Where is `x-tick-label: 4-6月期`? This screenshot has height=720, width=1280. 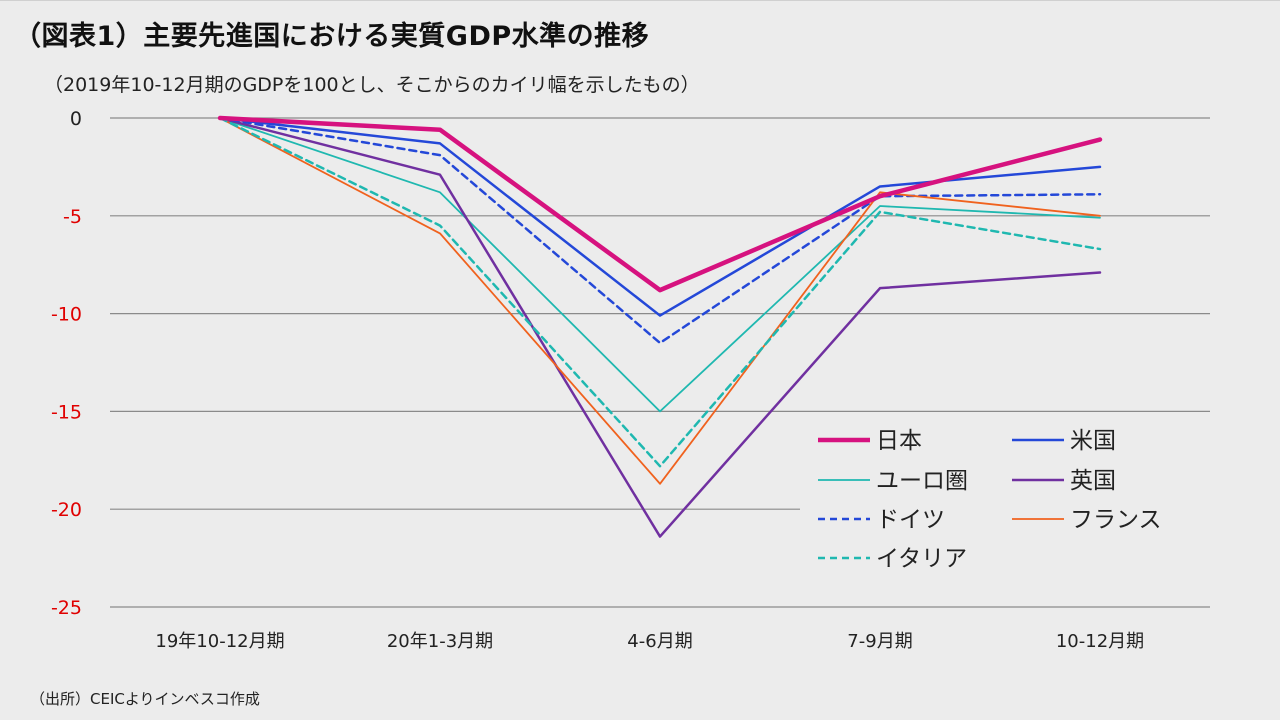
x-tick-label: 4-6月期 is located at coordinates (659, 641).